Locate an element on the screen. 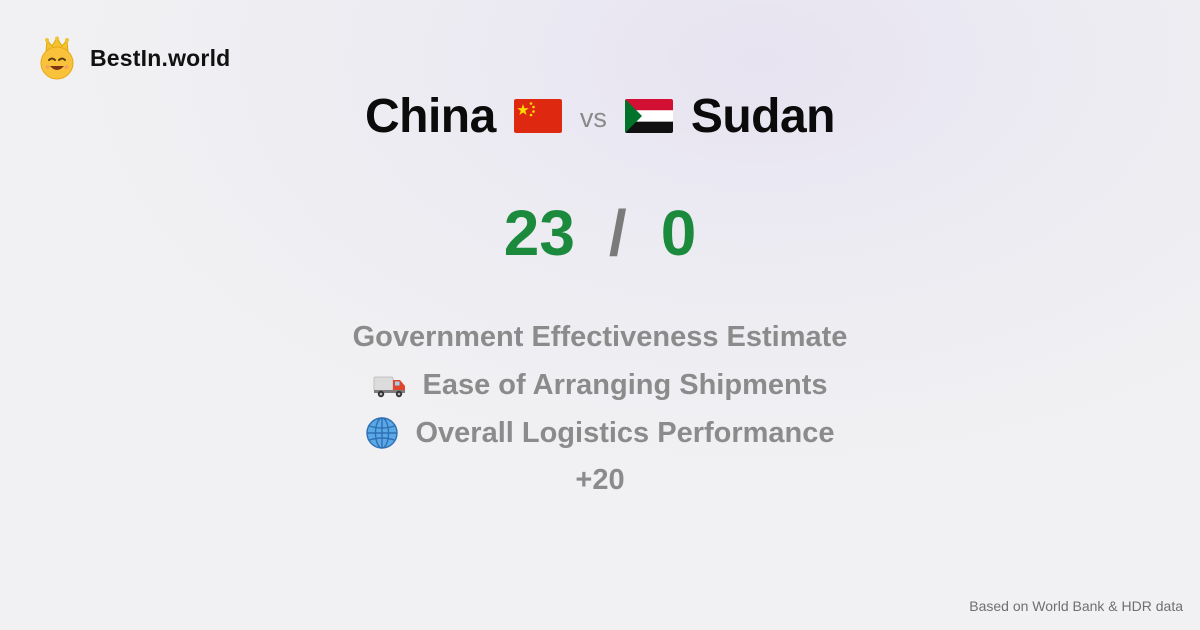  metric-item: Overall Logistics Performance is located at coordinates (600, 433).